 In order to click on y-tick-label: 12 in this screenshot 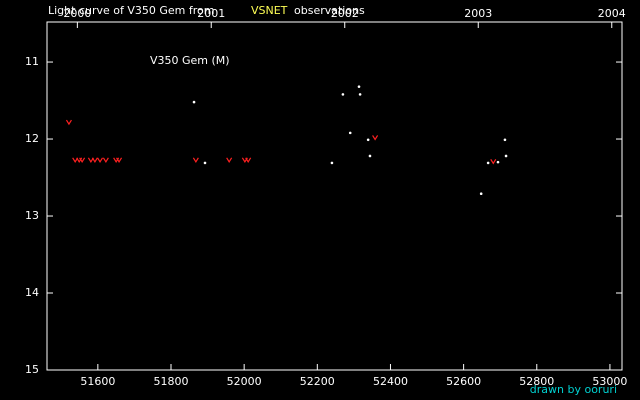, I will do `click(32, 138)`.